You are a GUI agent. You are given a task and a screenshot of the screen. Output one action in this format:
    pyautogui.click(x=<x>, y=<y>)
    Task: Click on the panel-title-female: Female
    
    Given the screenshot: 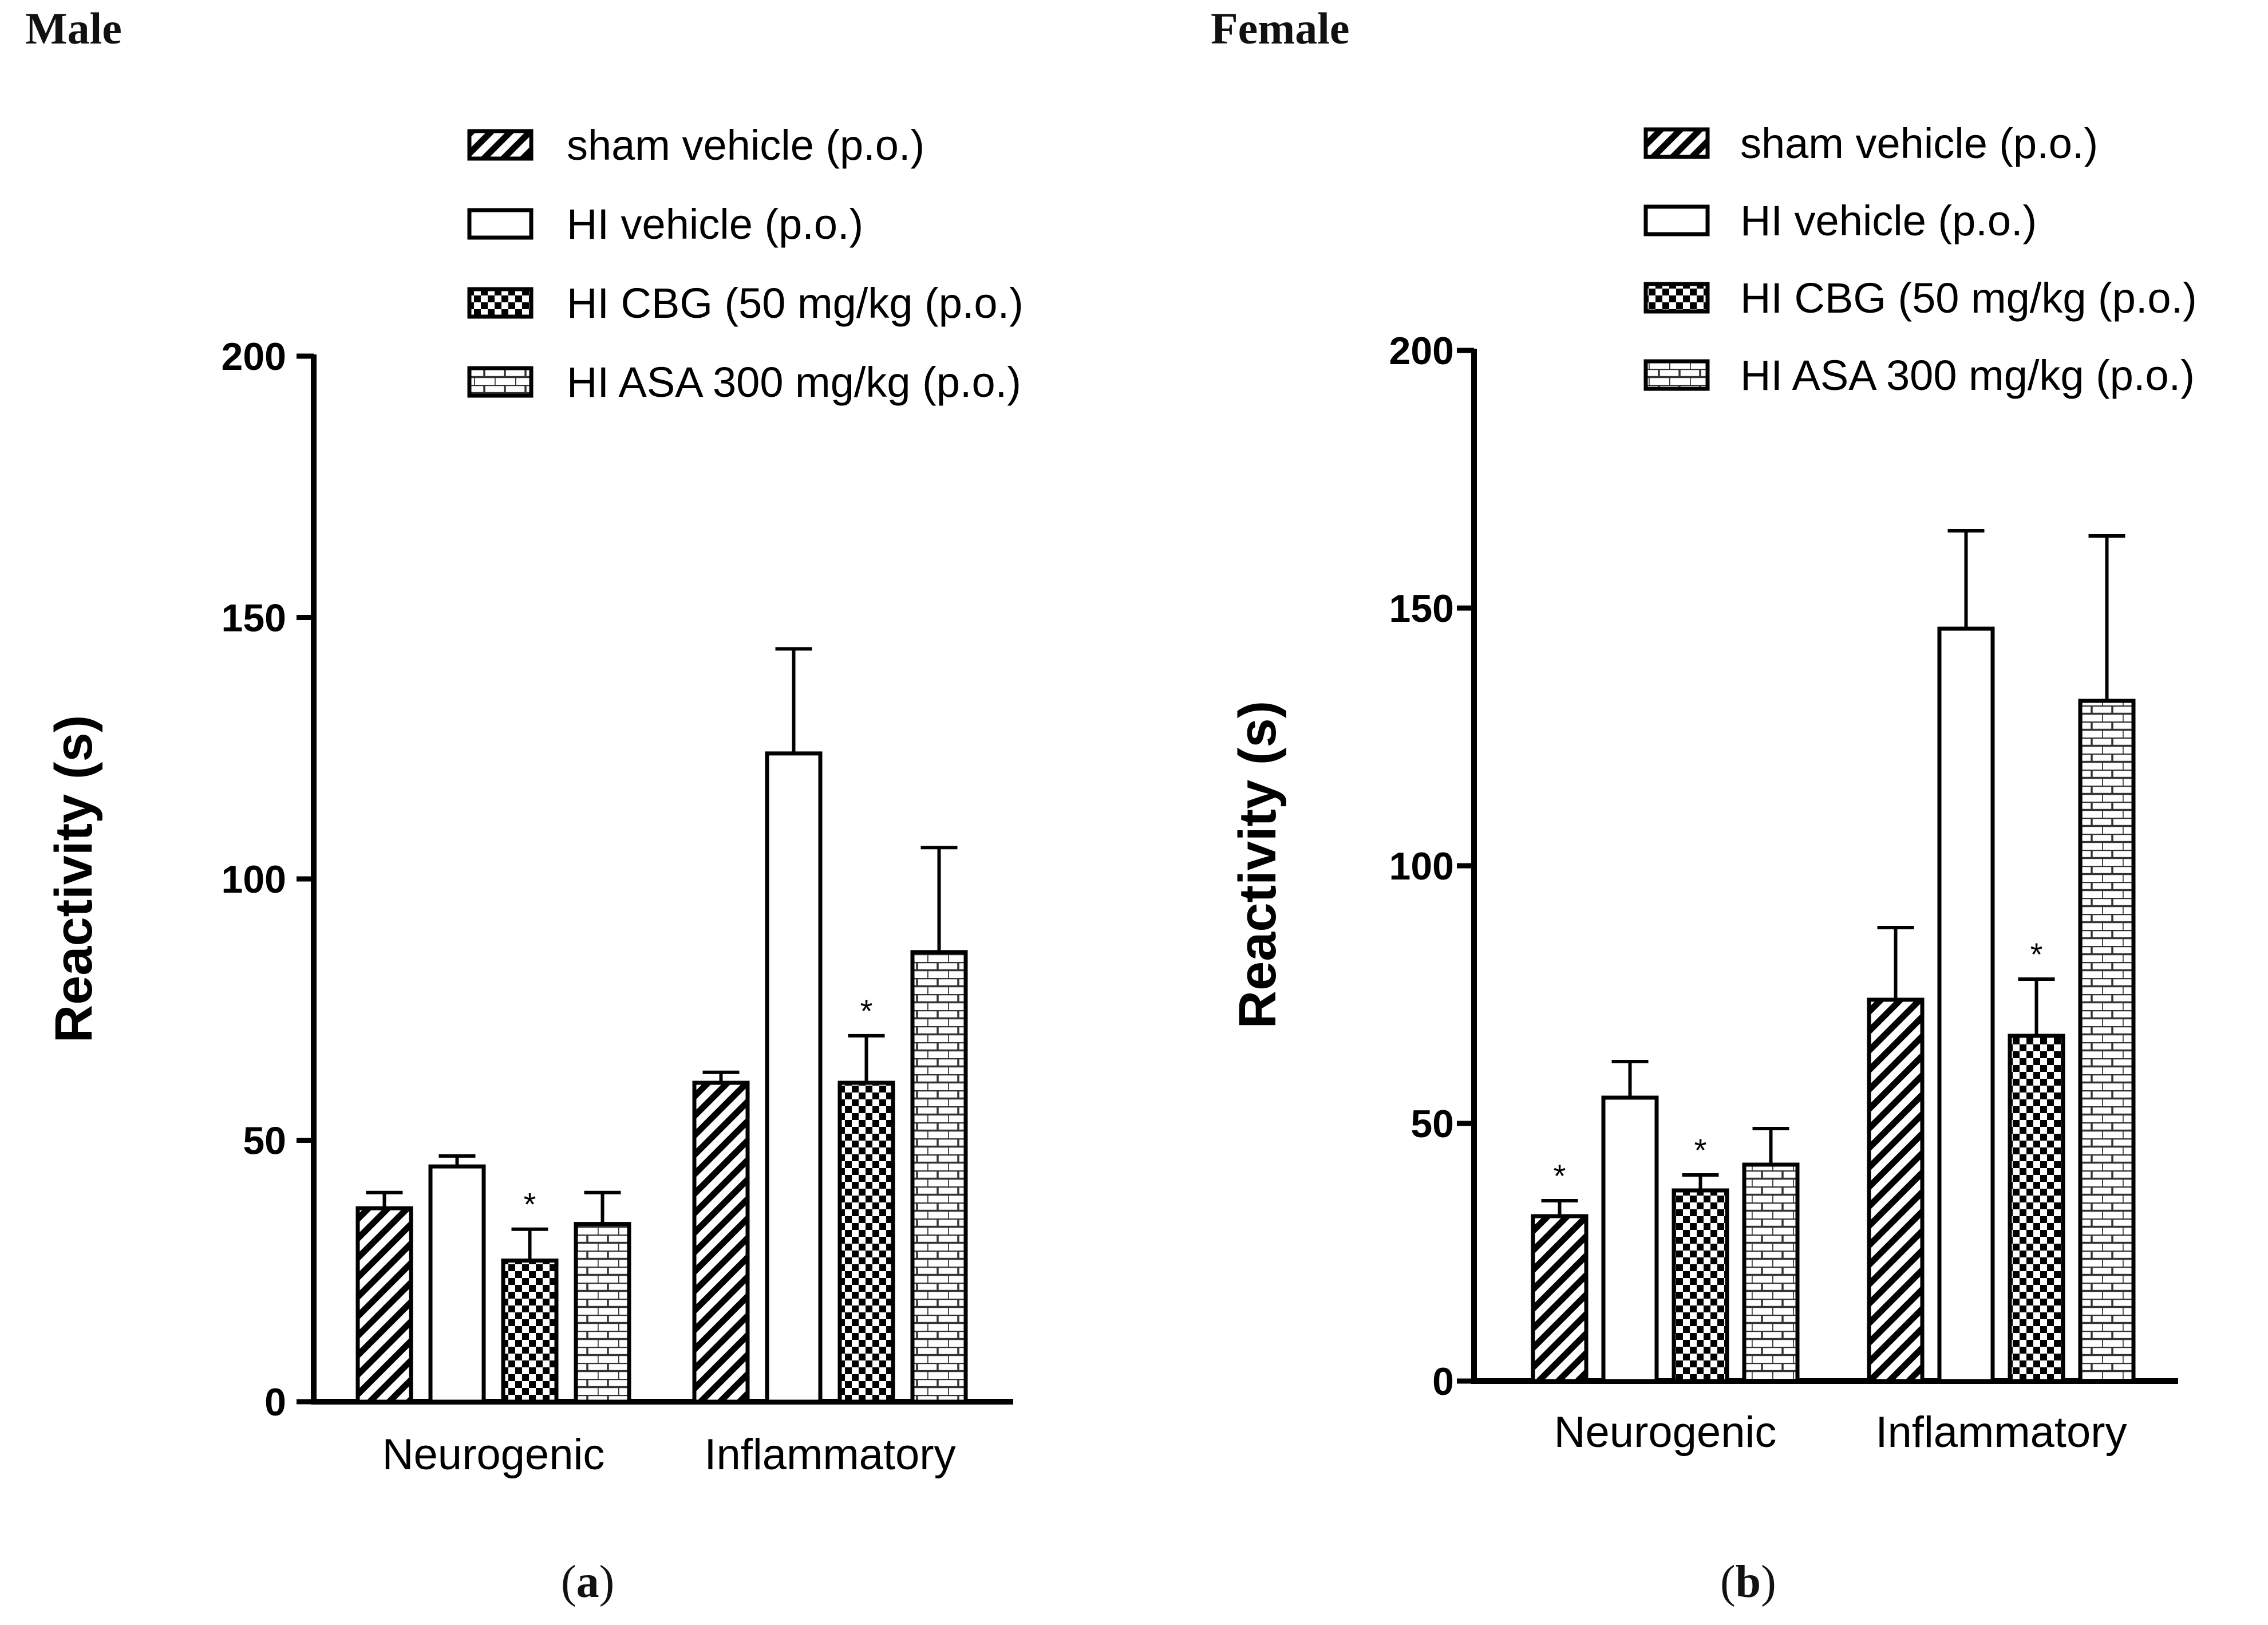 What is the action you would take?
    pyautogui.click(x=1280, y=28)
    